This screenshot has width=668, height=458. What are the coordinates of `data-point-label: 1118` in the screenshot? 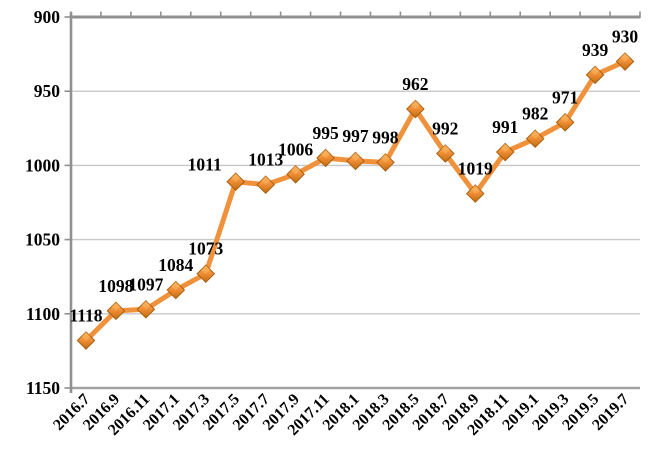 It's located at (85, 316).